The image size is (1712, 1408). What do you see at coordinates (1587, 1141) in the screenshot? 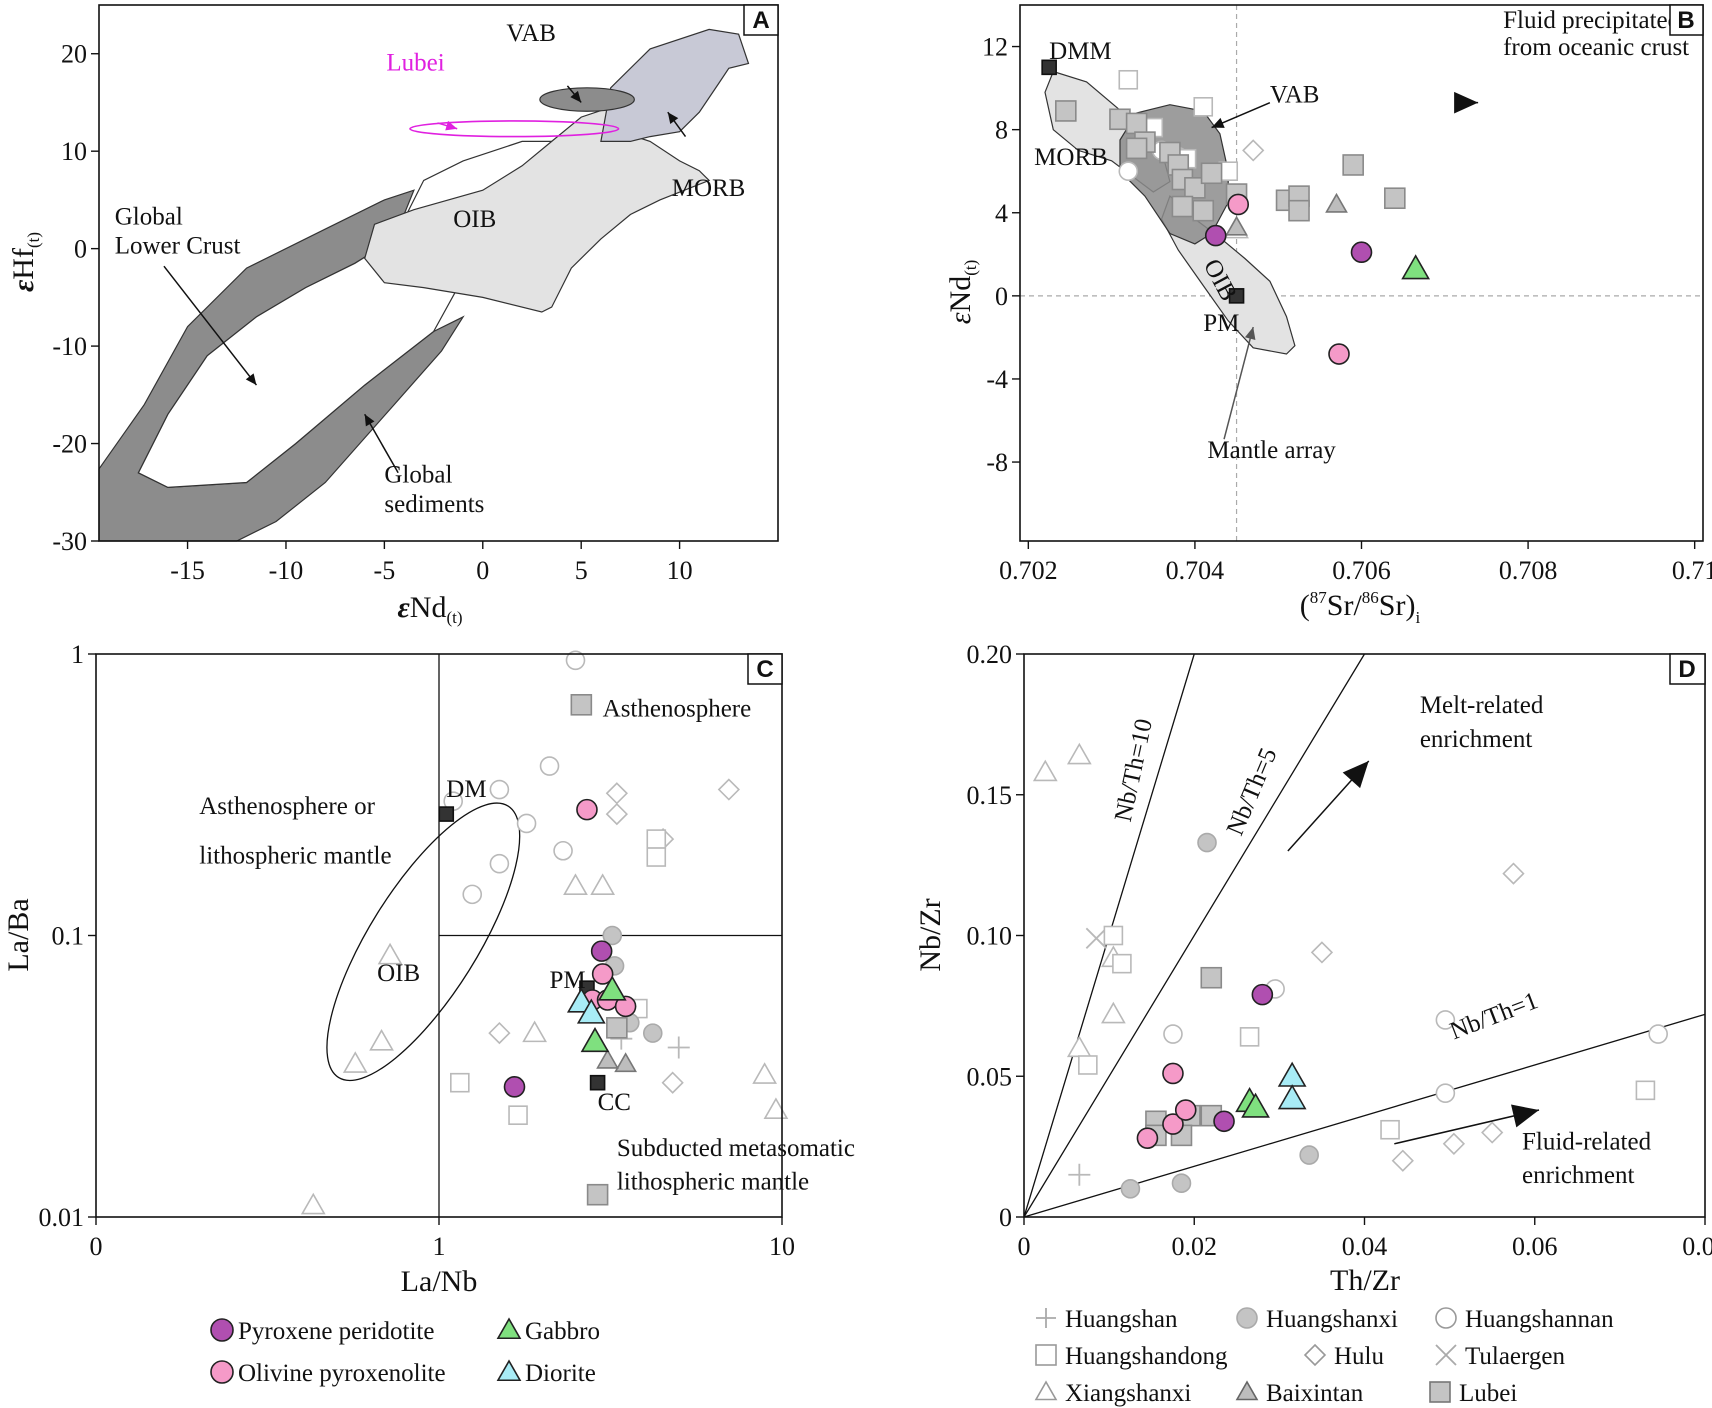
I see `annotation-fluid-related: Fluid-related` at bounding box center [1587, 1141].